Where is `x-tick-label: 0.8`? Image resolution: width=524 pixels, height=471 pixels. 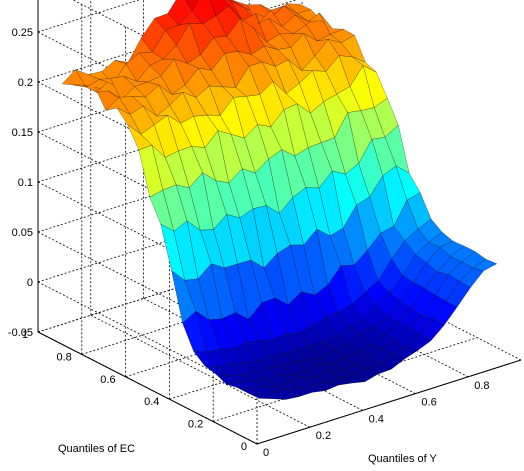 x-tick-label: 0.8 is located at coordinates (481, 386).